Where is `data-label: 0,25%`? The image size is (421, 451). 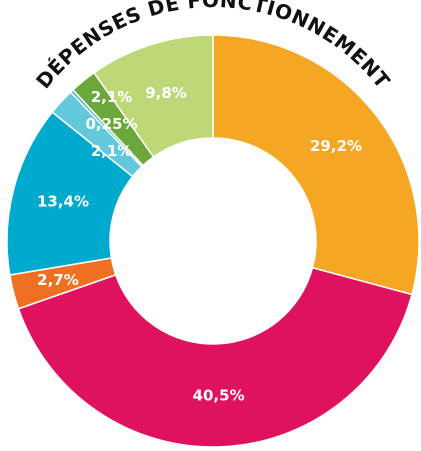
data-label: 0,25% is located at coordinates (112, 124).